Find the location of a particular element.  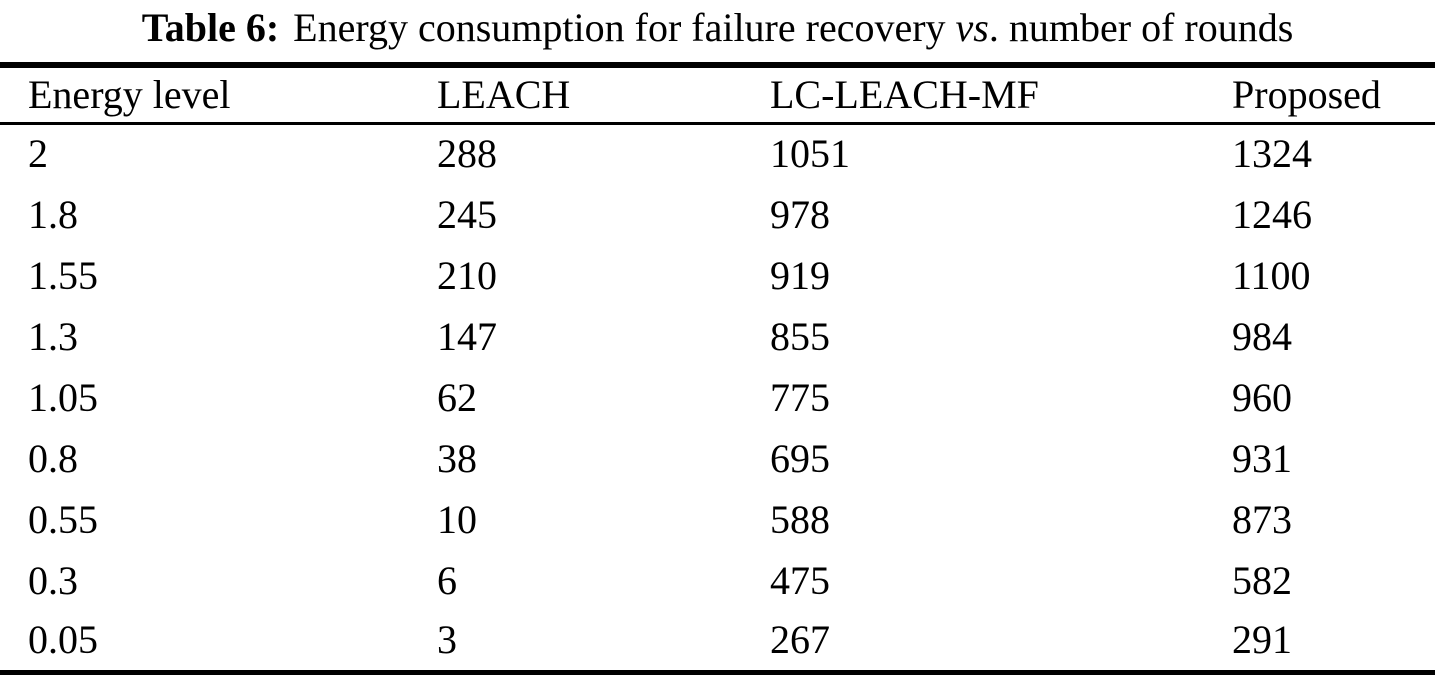

table-cell-leach: 3 is located at coordinates (447, 640).